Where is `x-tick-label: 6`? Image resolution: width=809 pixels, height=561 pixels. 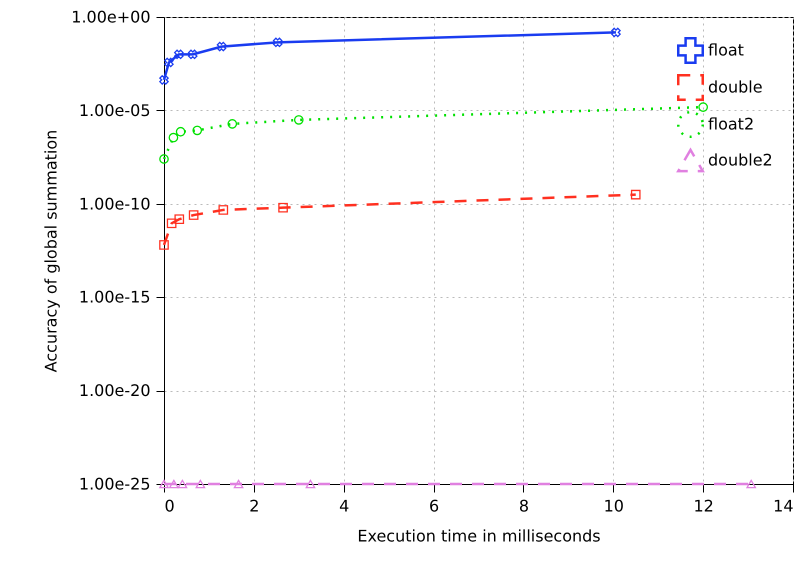 x-tick-label: 6 is located at coordinates (434, 506).